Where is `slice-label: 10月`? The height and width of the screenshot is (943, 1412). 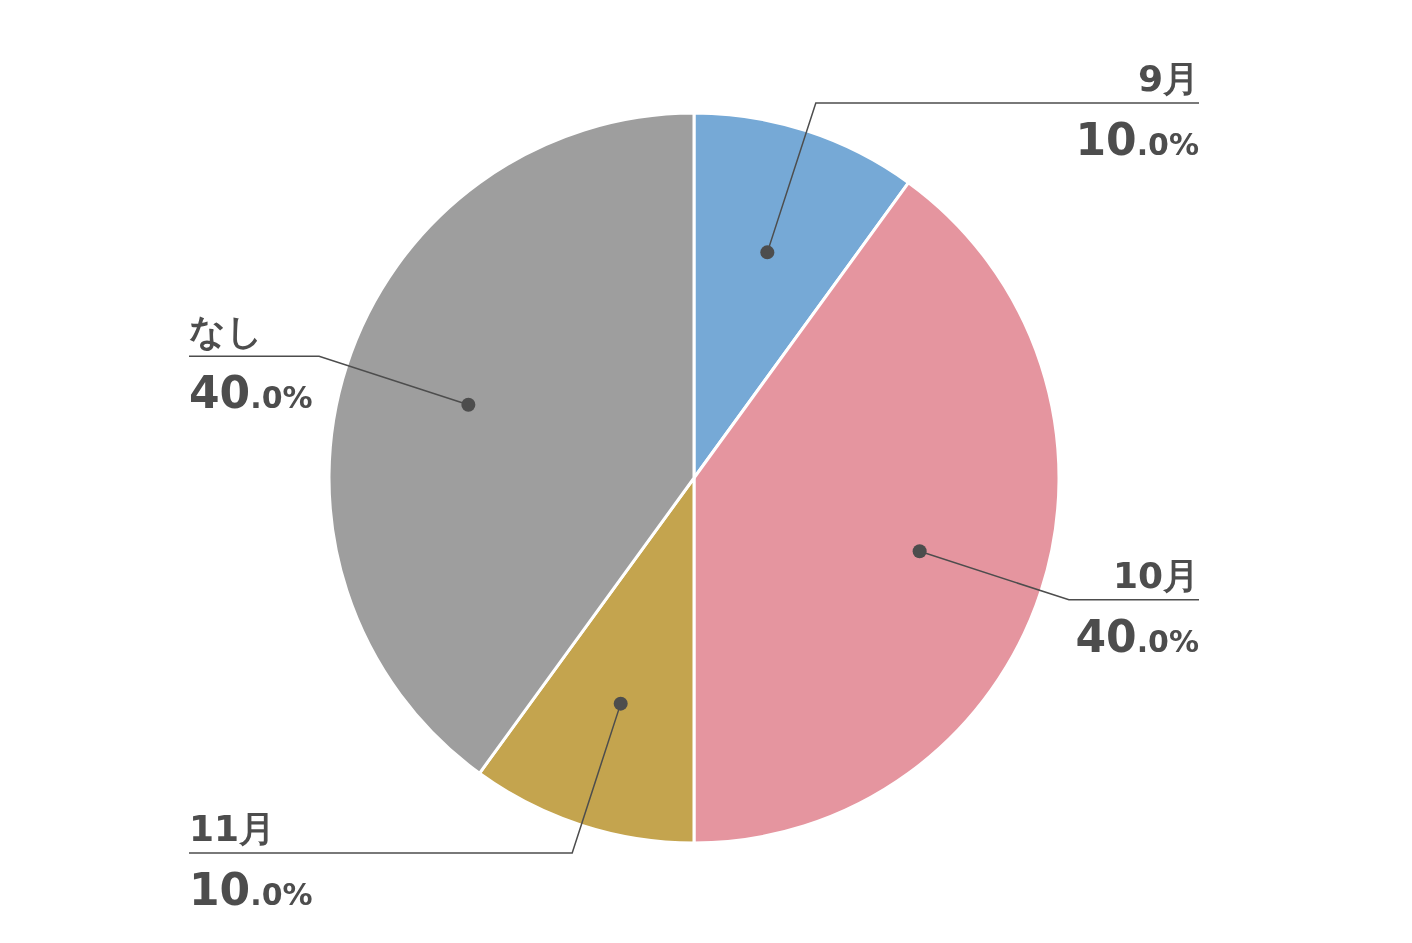 slice-label: 10月 is located at coordinates (1155, 575).